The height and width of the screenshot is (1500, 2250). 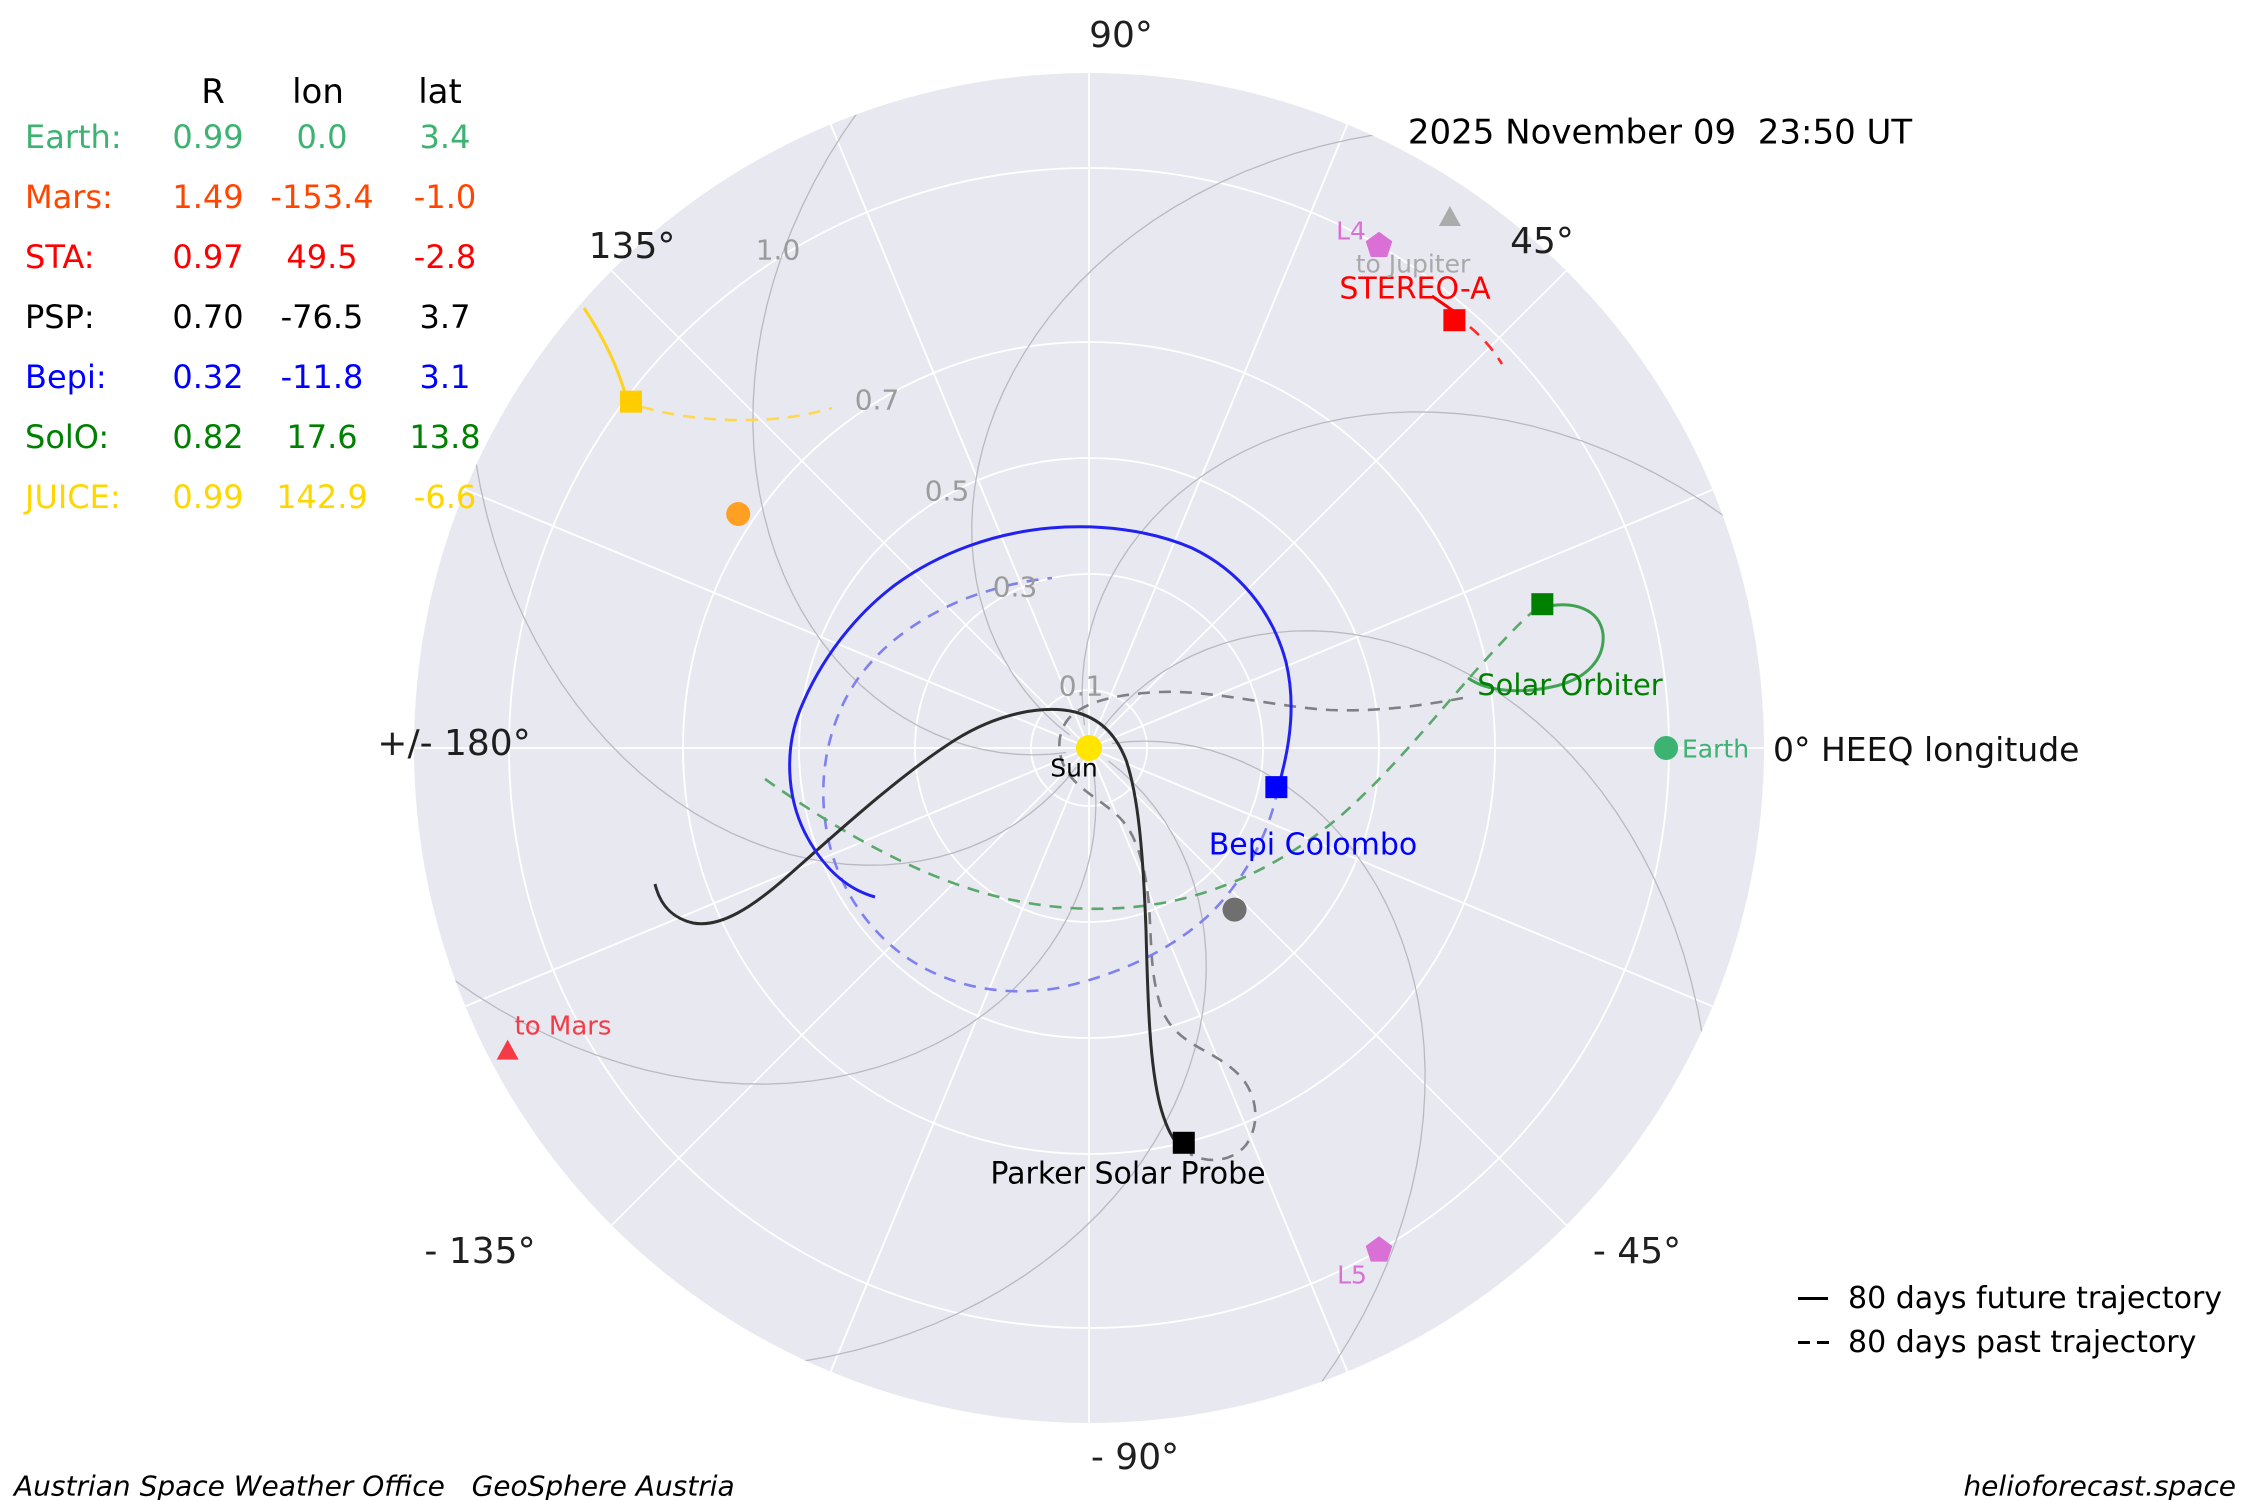 I want to click on table-row-lat: 3.4, so click(x=445, y=137).